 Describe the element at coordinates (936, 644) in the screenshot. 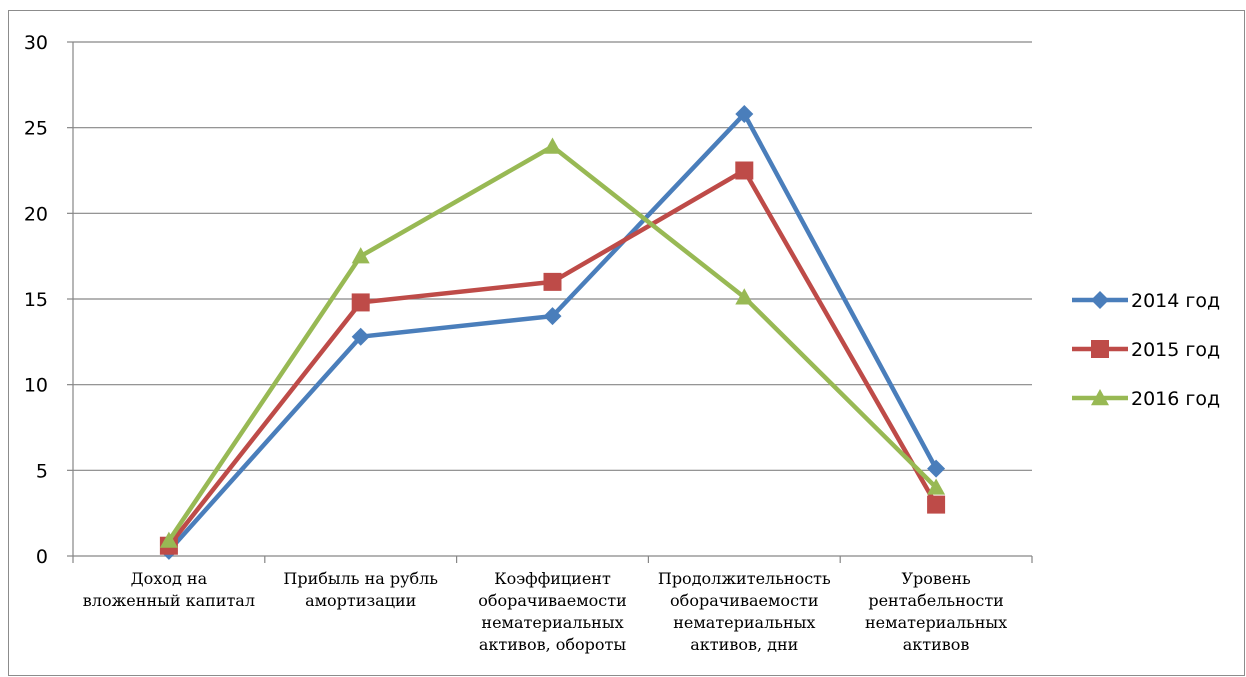

I see `x-category-label-line: активов` at that location.